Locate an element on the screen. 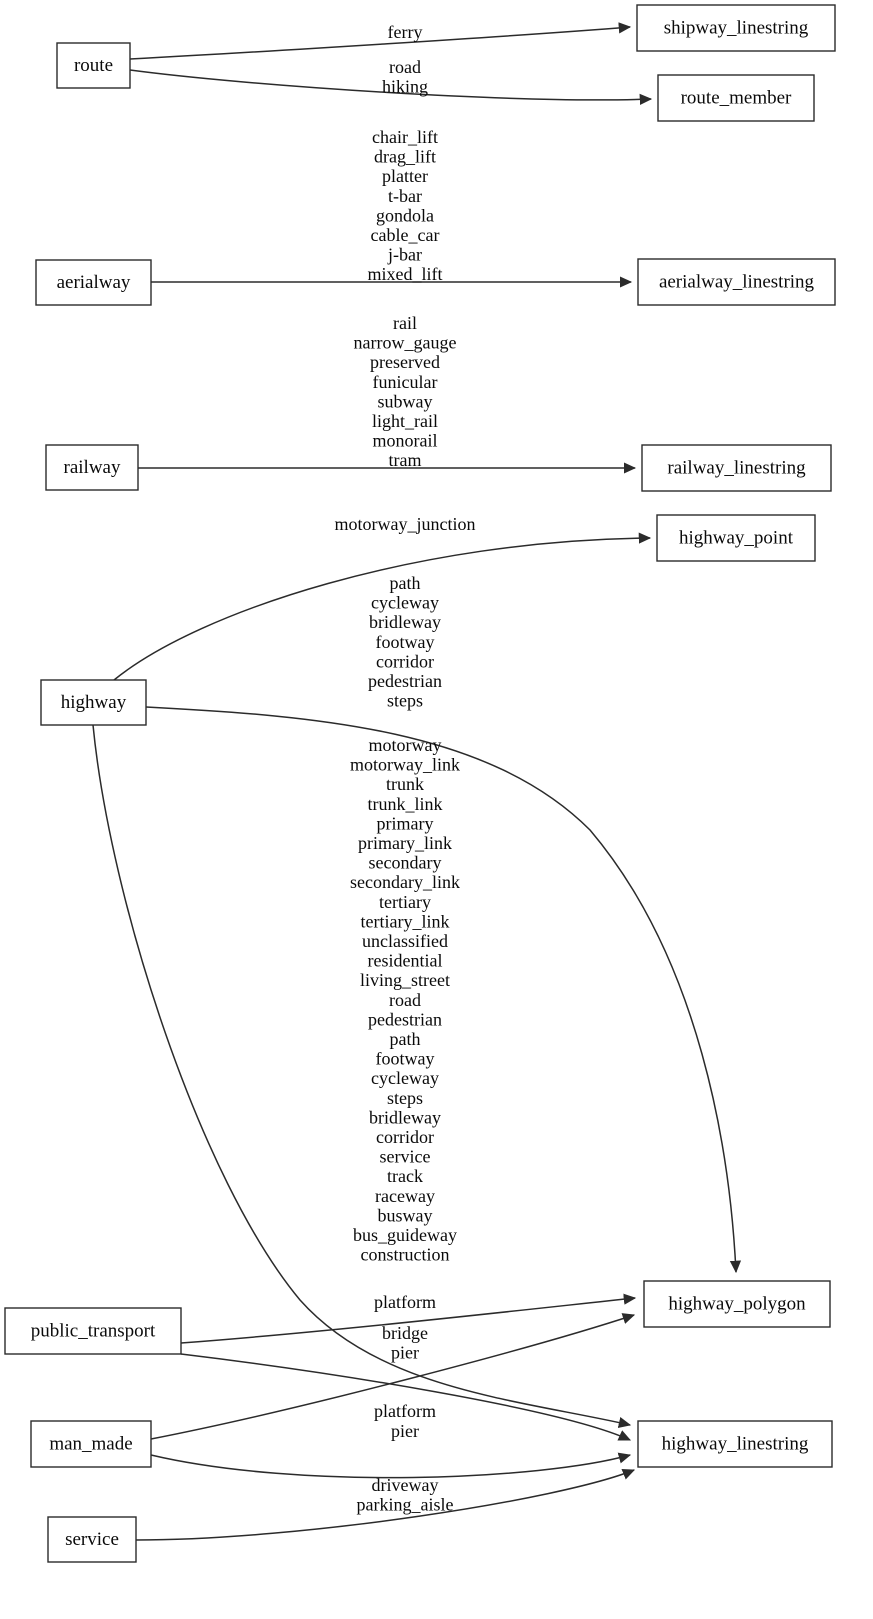 The image size is (873, 1619). edge-label-aerialway-aerialway_ls-4: gondola is located at coordinates (405, 215).